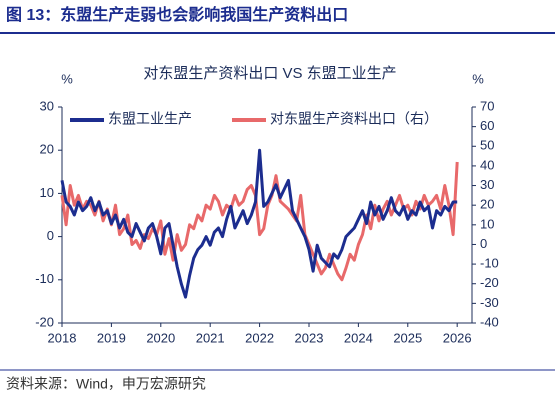  Describe the element at coordinates (47, 149) in the screenshot. I see `y-tick-label: 20` at that location.